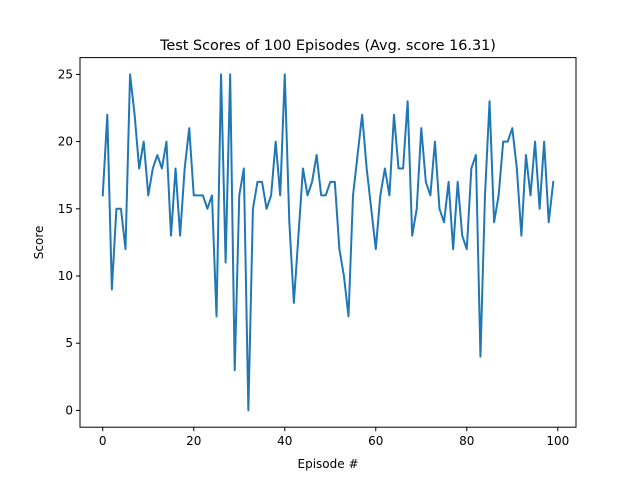 The image size is (640, 480). I want to click on y-tick-label: 0, so click(69, 410).